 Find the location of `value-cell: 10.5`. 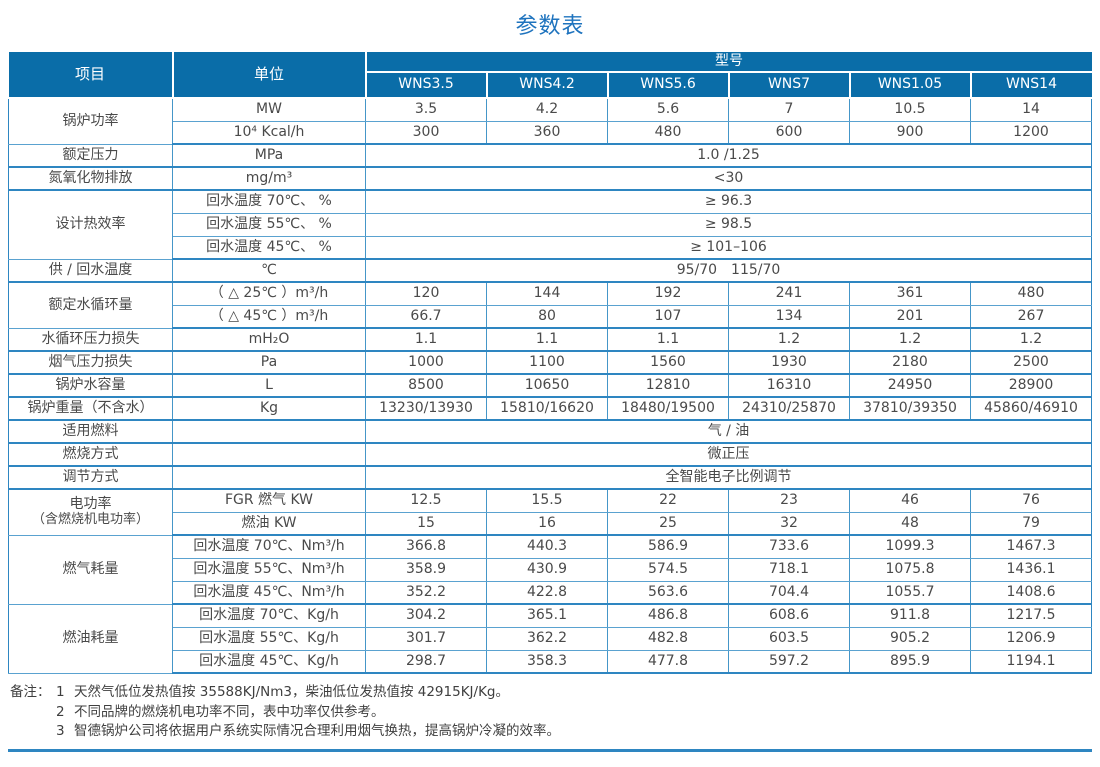

value-cell: 10.5 is located at coordinates (910, 109).